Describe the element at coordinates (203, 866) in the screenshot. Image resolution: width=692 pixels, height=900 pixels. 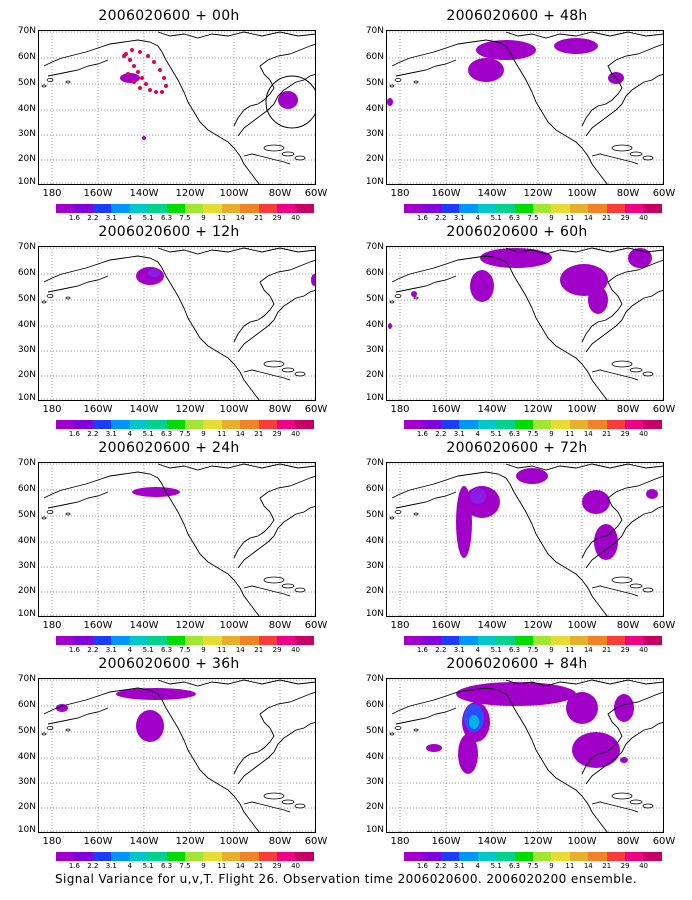
I see `colorbar-level-label: 9` at that location.